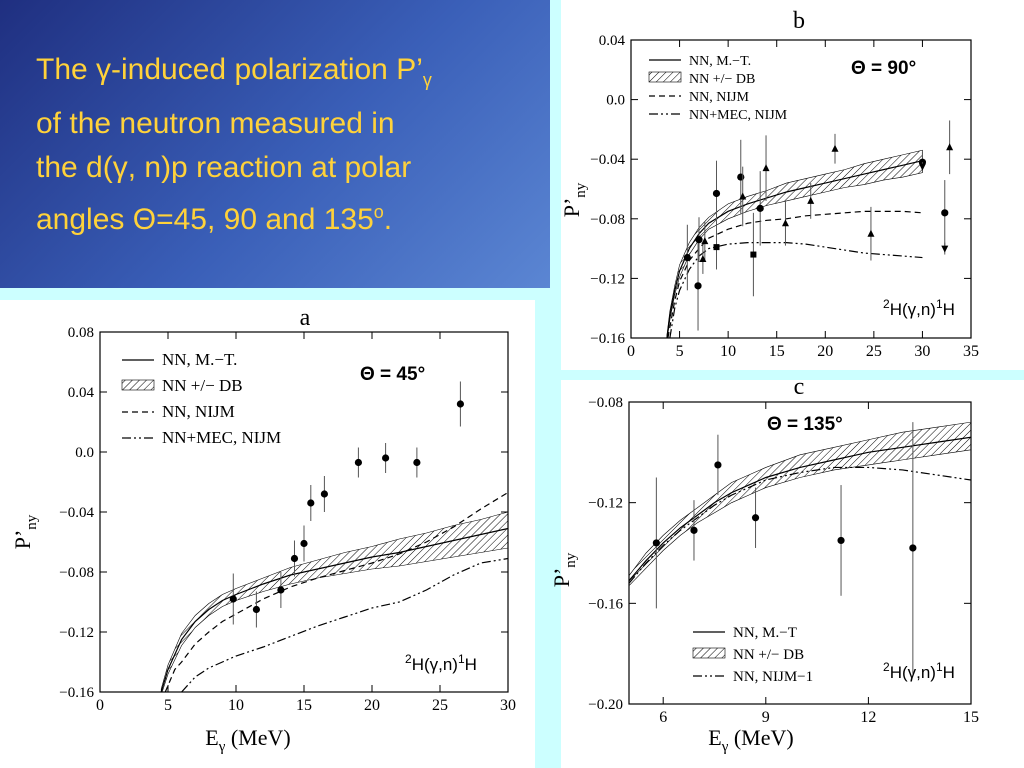 This screenshot has width=1024, height=768. What do you see at coordinates (199, 359) in the screenshot?
I see `legend-label: NN, M.−T.` at bounding box center [199, 359].